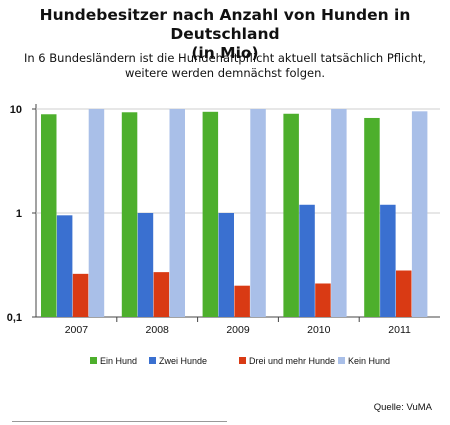 The image size is (450, 425). Describe the element at coordinates (369, 361) in the screenshot. I see `legend-label: Kein Hund` at that location.